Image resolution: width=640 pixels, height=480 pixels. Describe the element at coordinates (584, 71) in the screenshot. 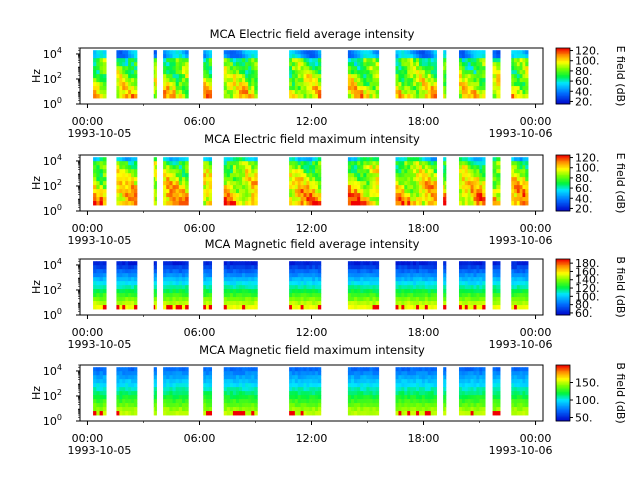

I see `colorbar-tick-label: 80.` at that location.